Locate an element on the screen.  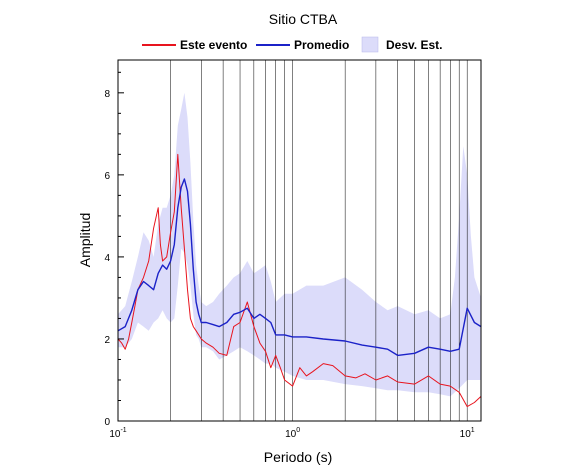
legend-label: Promedio is located at coordinates (321, 45).